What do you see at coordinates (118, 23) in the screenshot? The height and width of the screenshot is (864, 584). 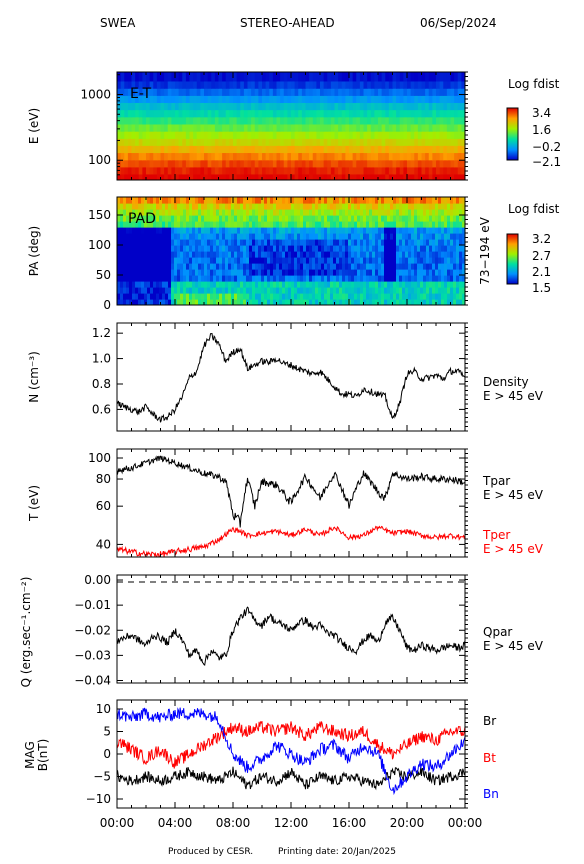 I see `instrument-label: SWEA` at bounding box center [118, 23].